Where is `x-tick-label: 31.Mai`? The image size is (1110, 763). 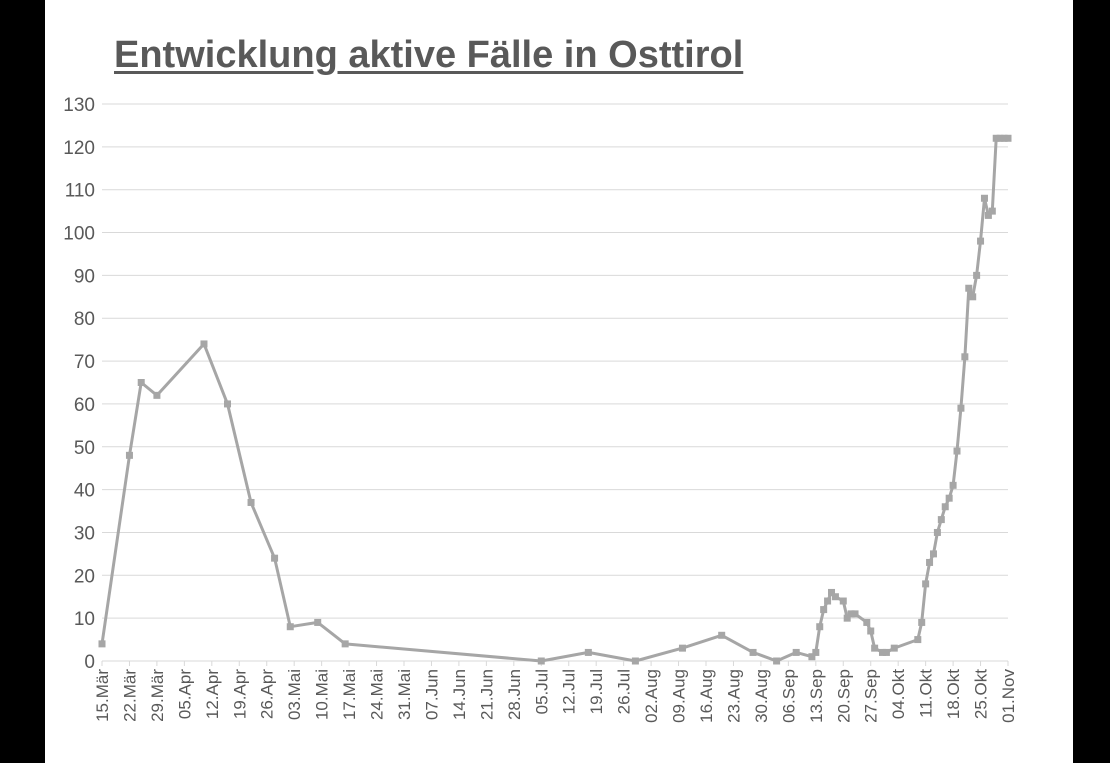
x-tick-label: 31.Mai is located at coordinates (404, 694).